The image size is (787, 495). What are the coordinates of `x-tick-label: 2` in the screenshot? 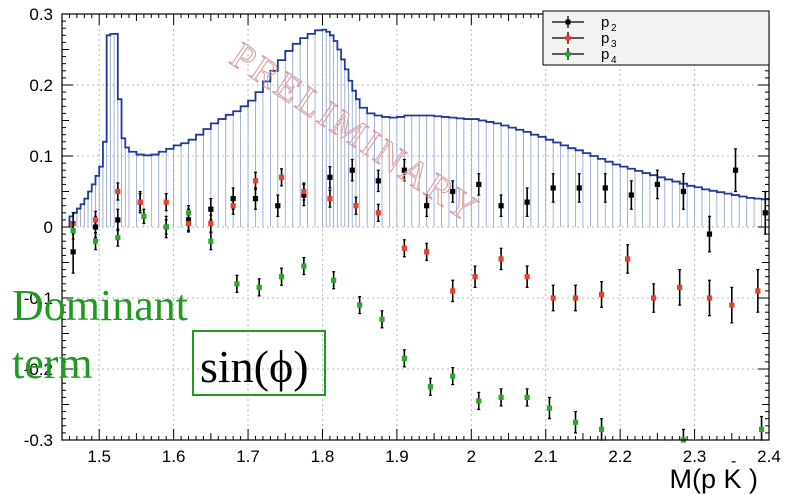 It's located at (471, 456).